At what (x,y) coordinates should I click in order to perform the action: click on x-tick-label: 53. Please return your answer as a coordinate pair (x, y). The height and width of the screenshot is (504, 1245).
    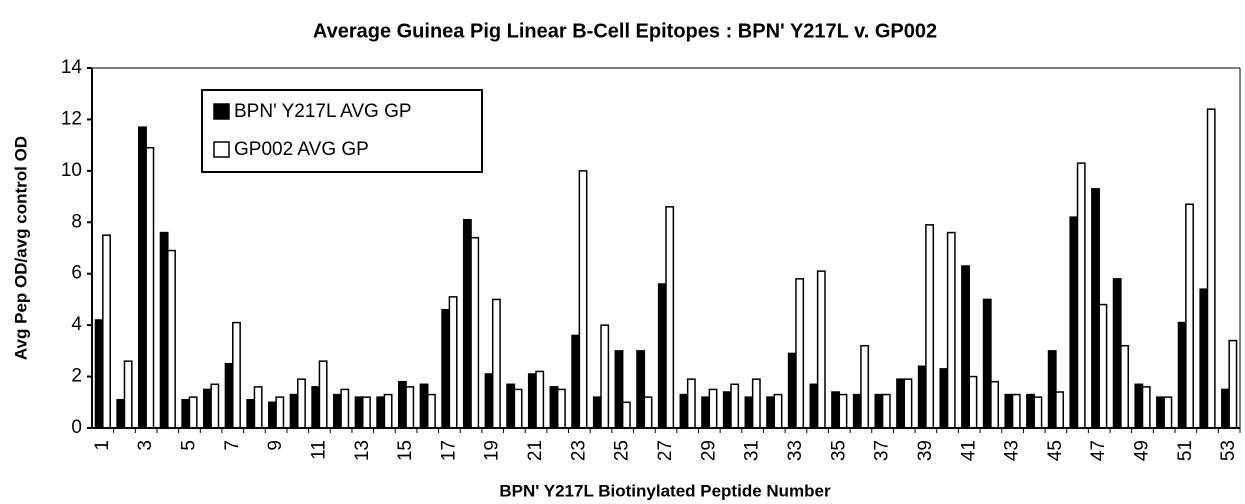
    Looking at the image, I should click on (1228, 450).